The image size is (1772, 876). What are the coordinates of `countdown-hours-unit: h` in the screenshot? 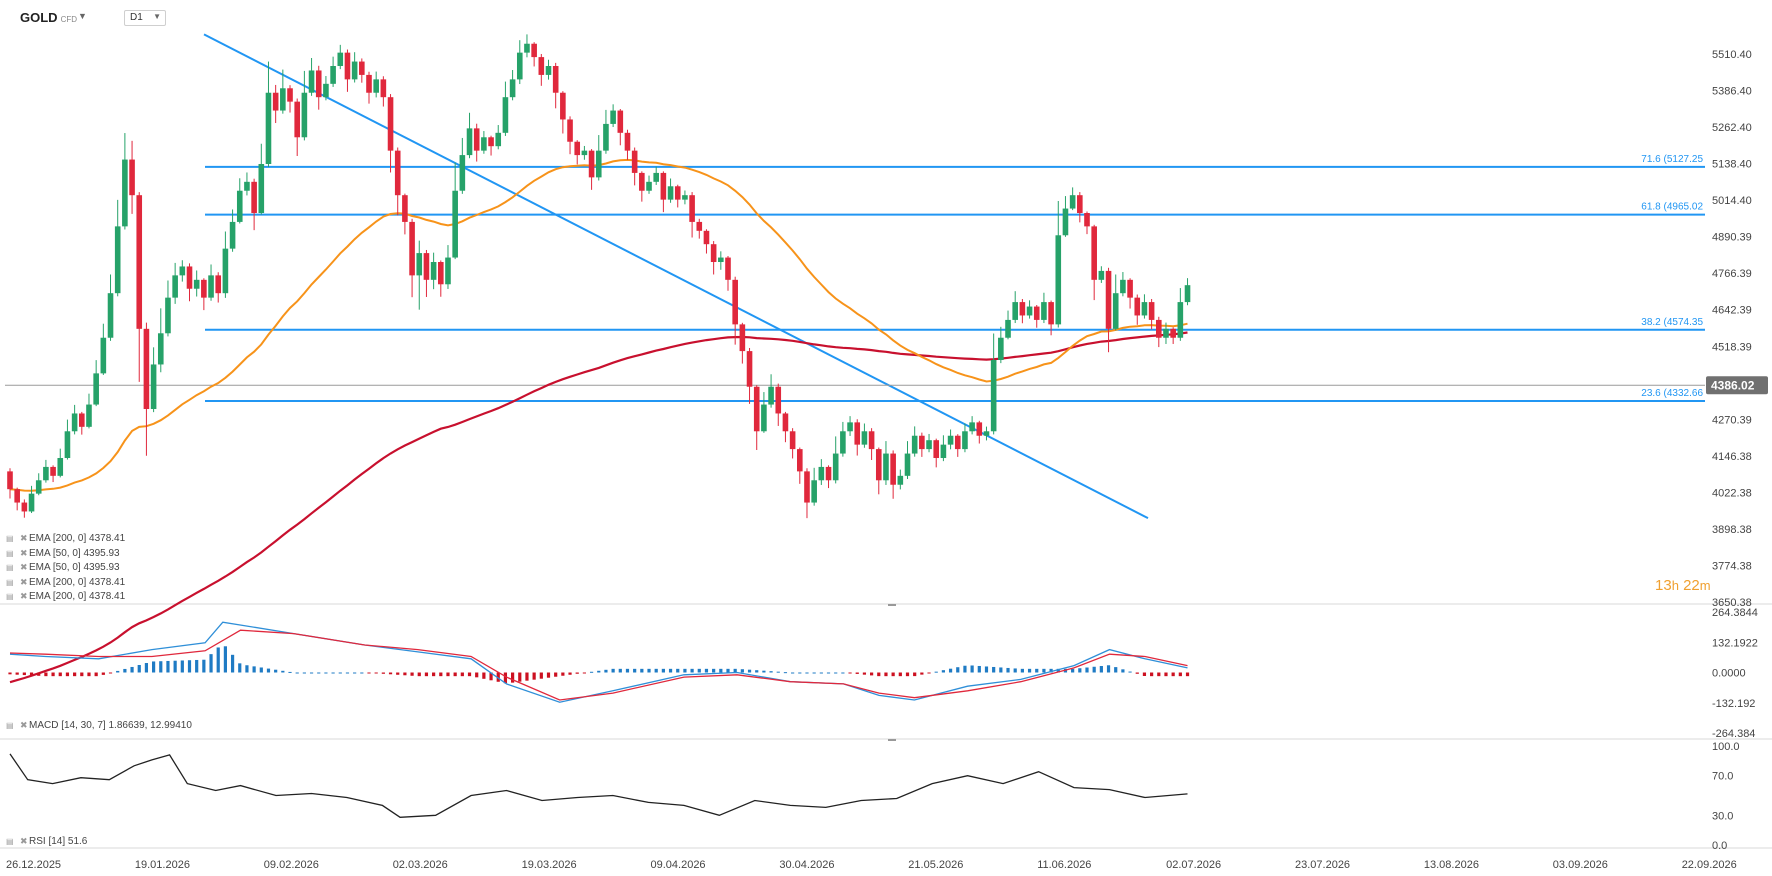 It's located at (1675, 585).